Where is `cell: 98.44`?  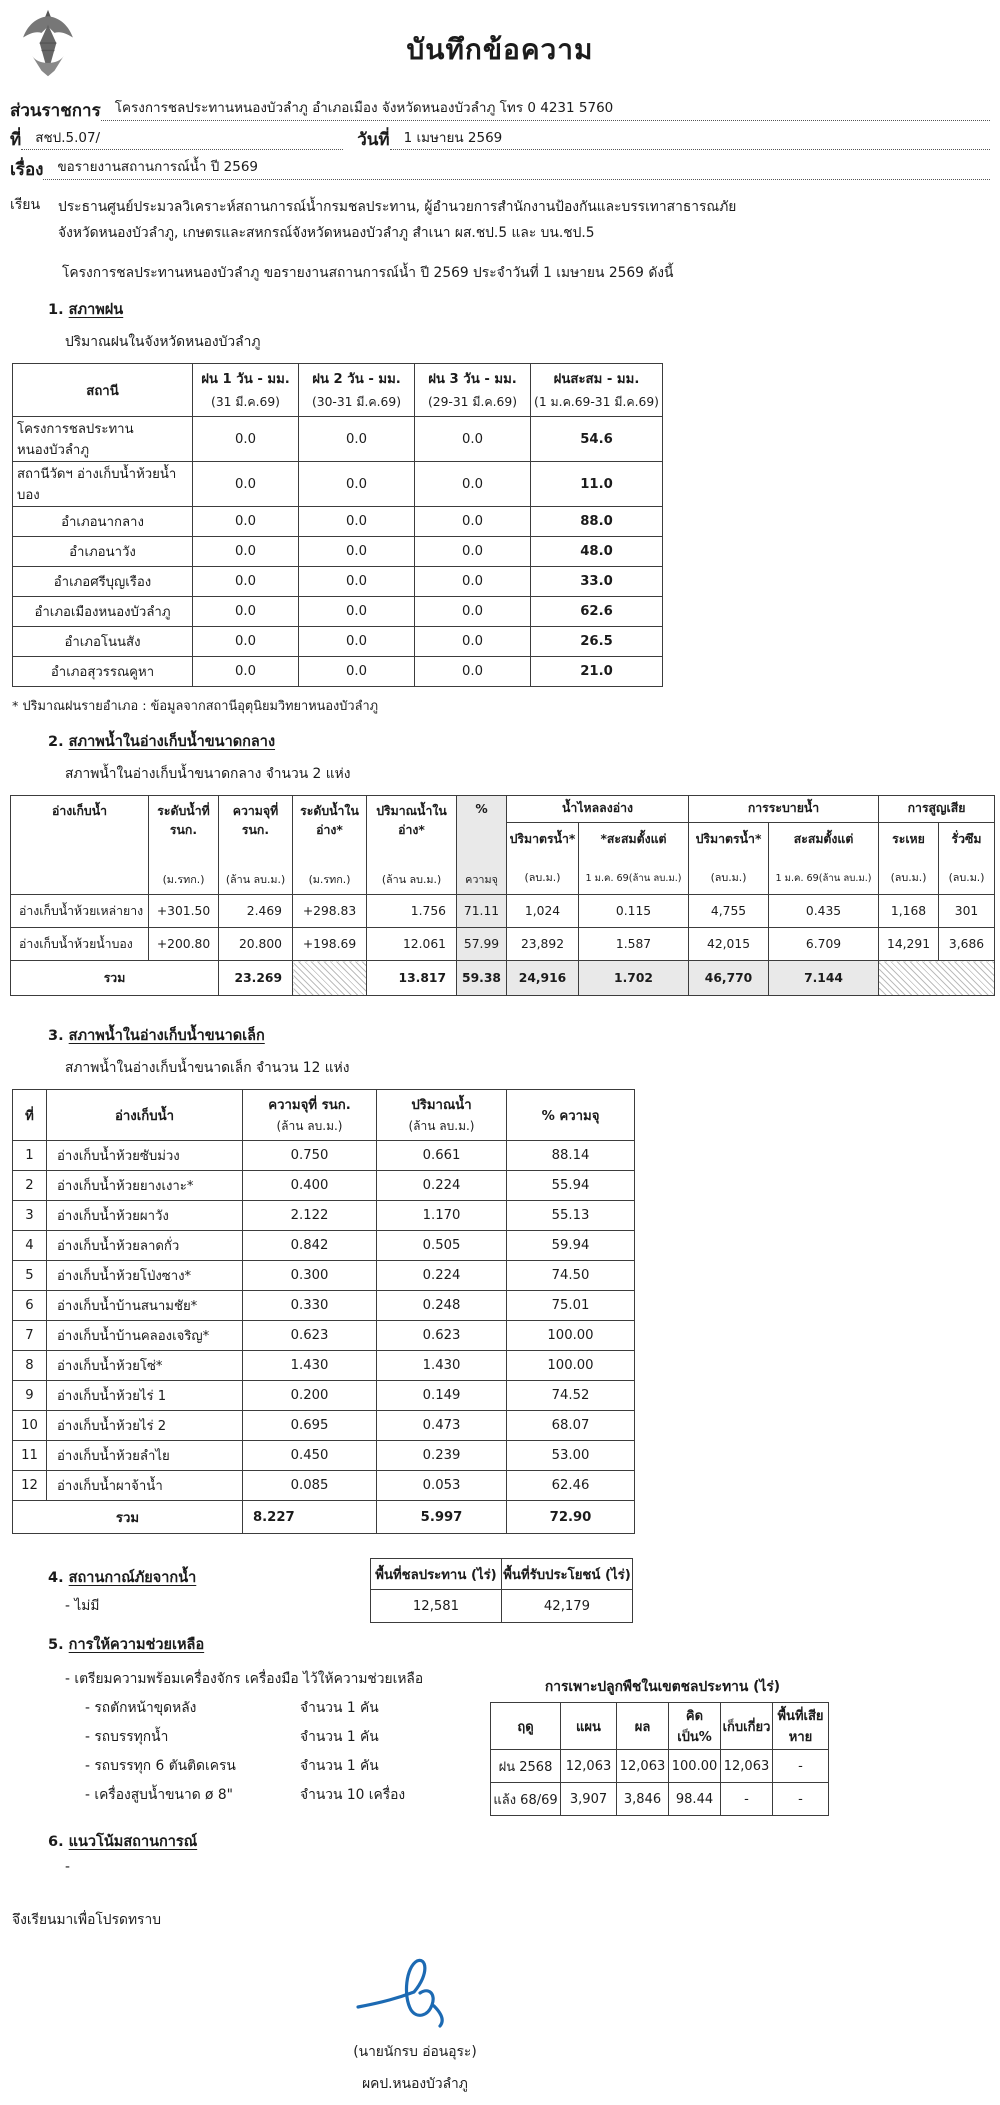 cell: 98.44 is located at coordinates (694, 1799).